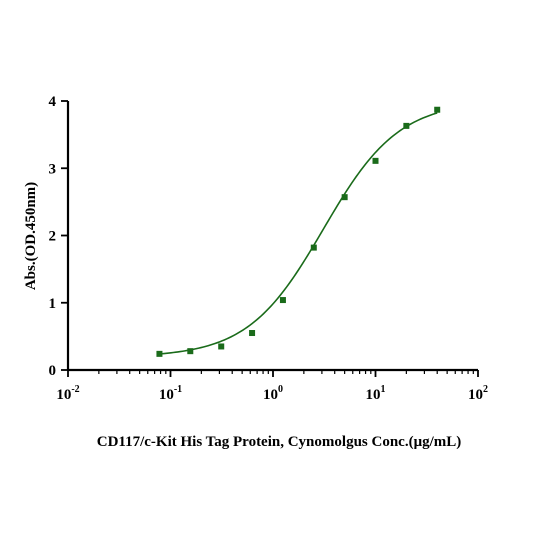 The width and height of the screenshot is (533, 533). What do you see at coordinates (53, 102) in the screenshot?
I see `y-tick-label: 4` at bounding box center [53, 102].